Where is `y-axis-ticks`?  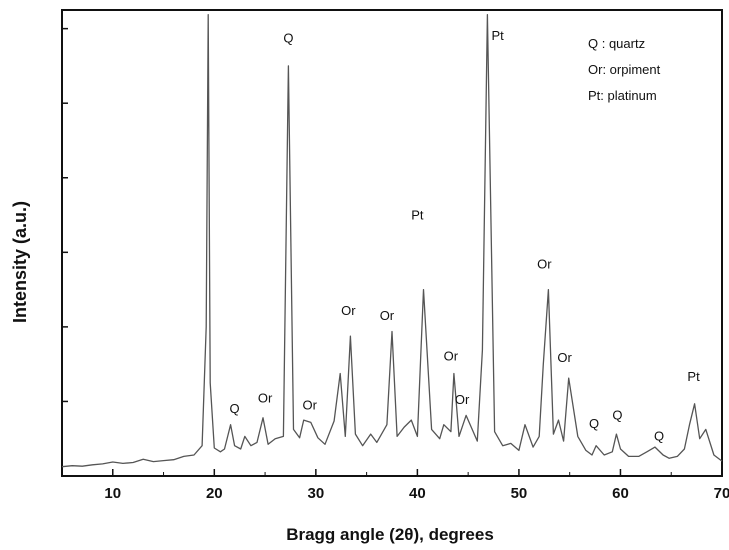
y-axis-ticks is located at coordinates (65, 252).